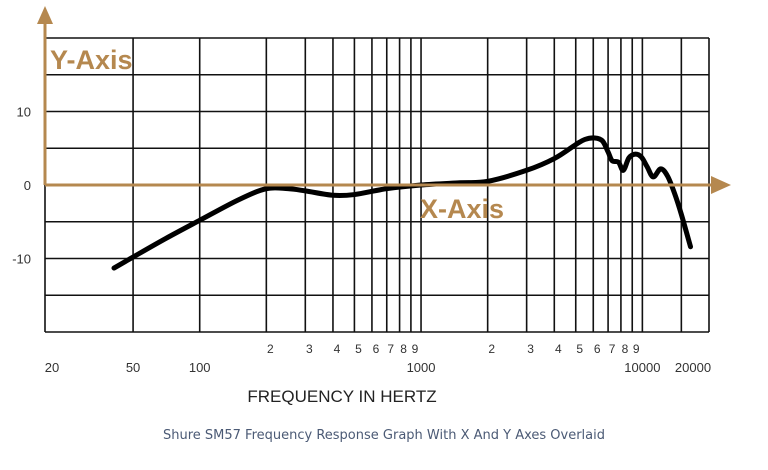  I want to click on y-axis-label: Y-Axis, so click(91, 60).